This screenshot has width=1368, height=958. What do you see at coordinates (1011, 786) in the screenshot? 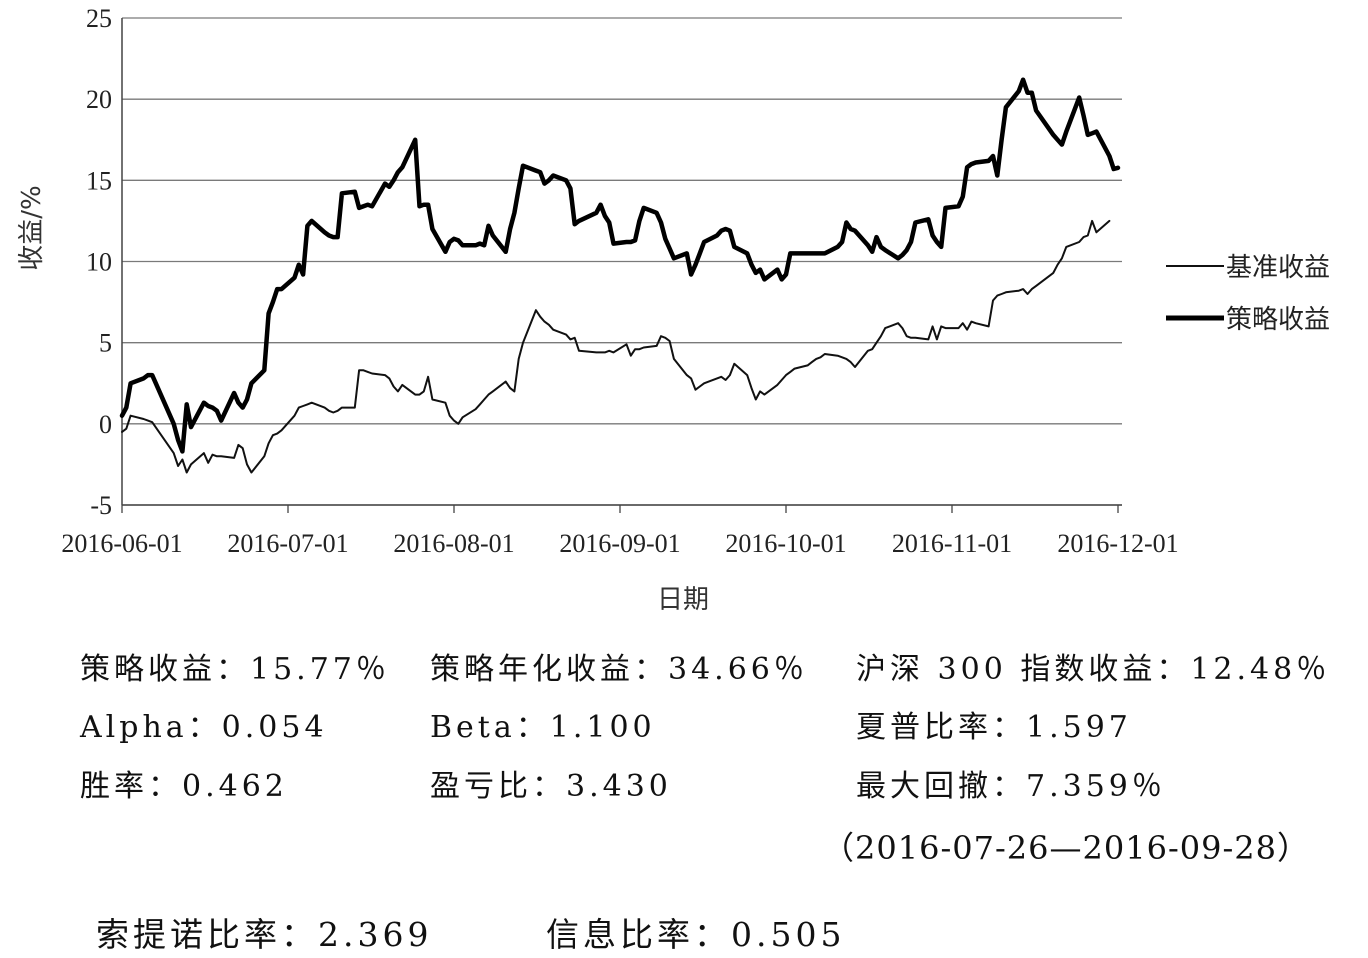
I see `stat-max-drawdown: 最大回撤：7.359％` at bounding box center [1011, 786].